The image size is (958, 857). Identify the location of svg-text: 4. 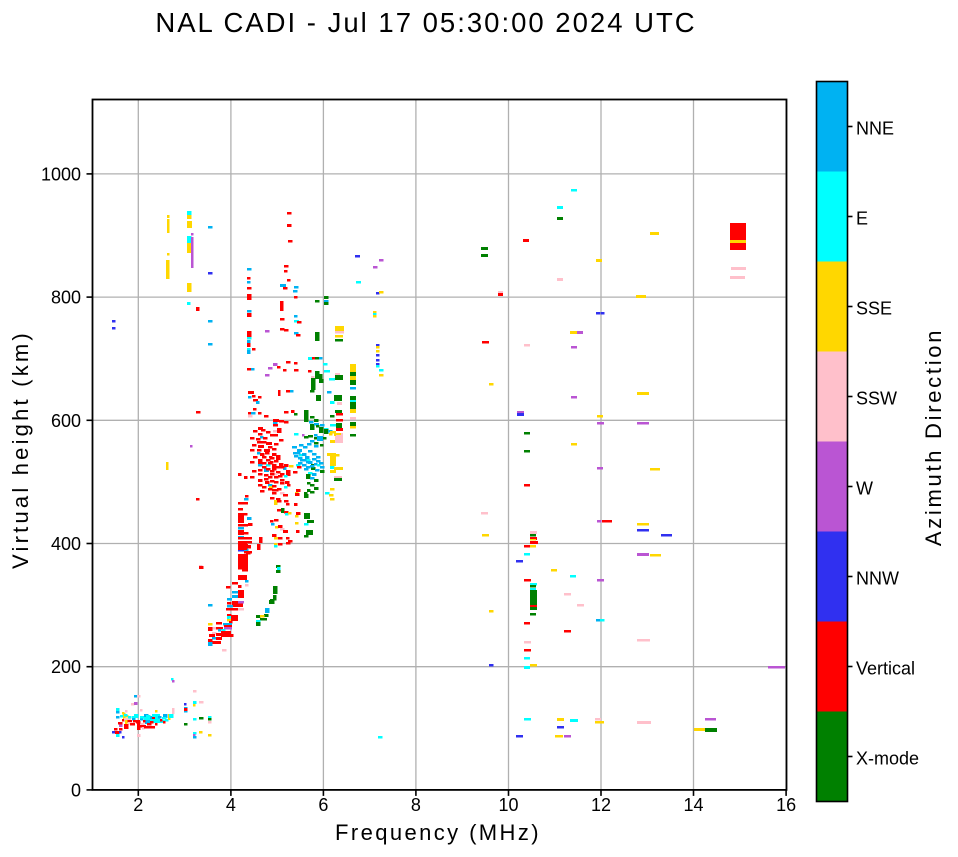
(231, 805).